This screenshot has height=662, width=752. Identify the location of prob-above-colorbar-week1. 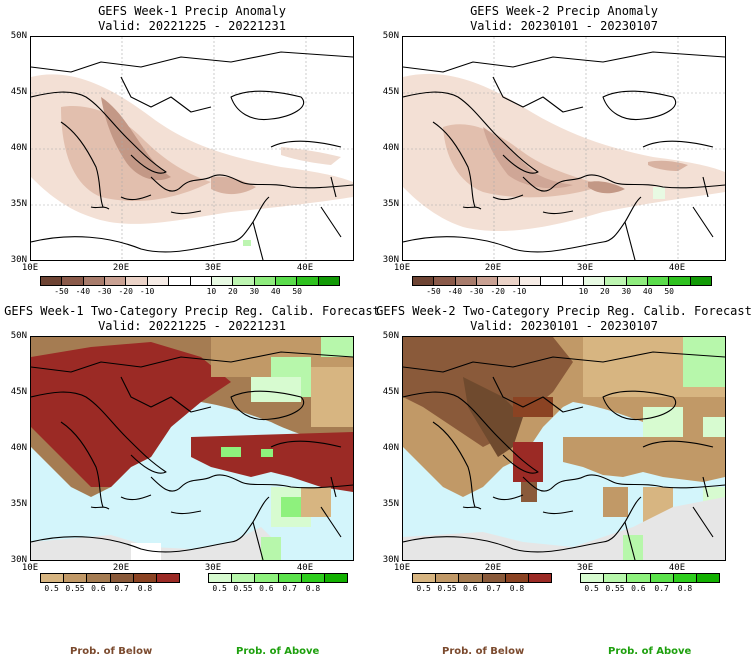
(278, 578).